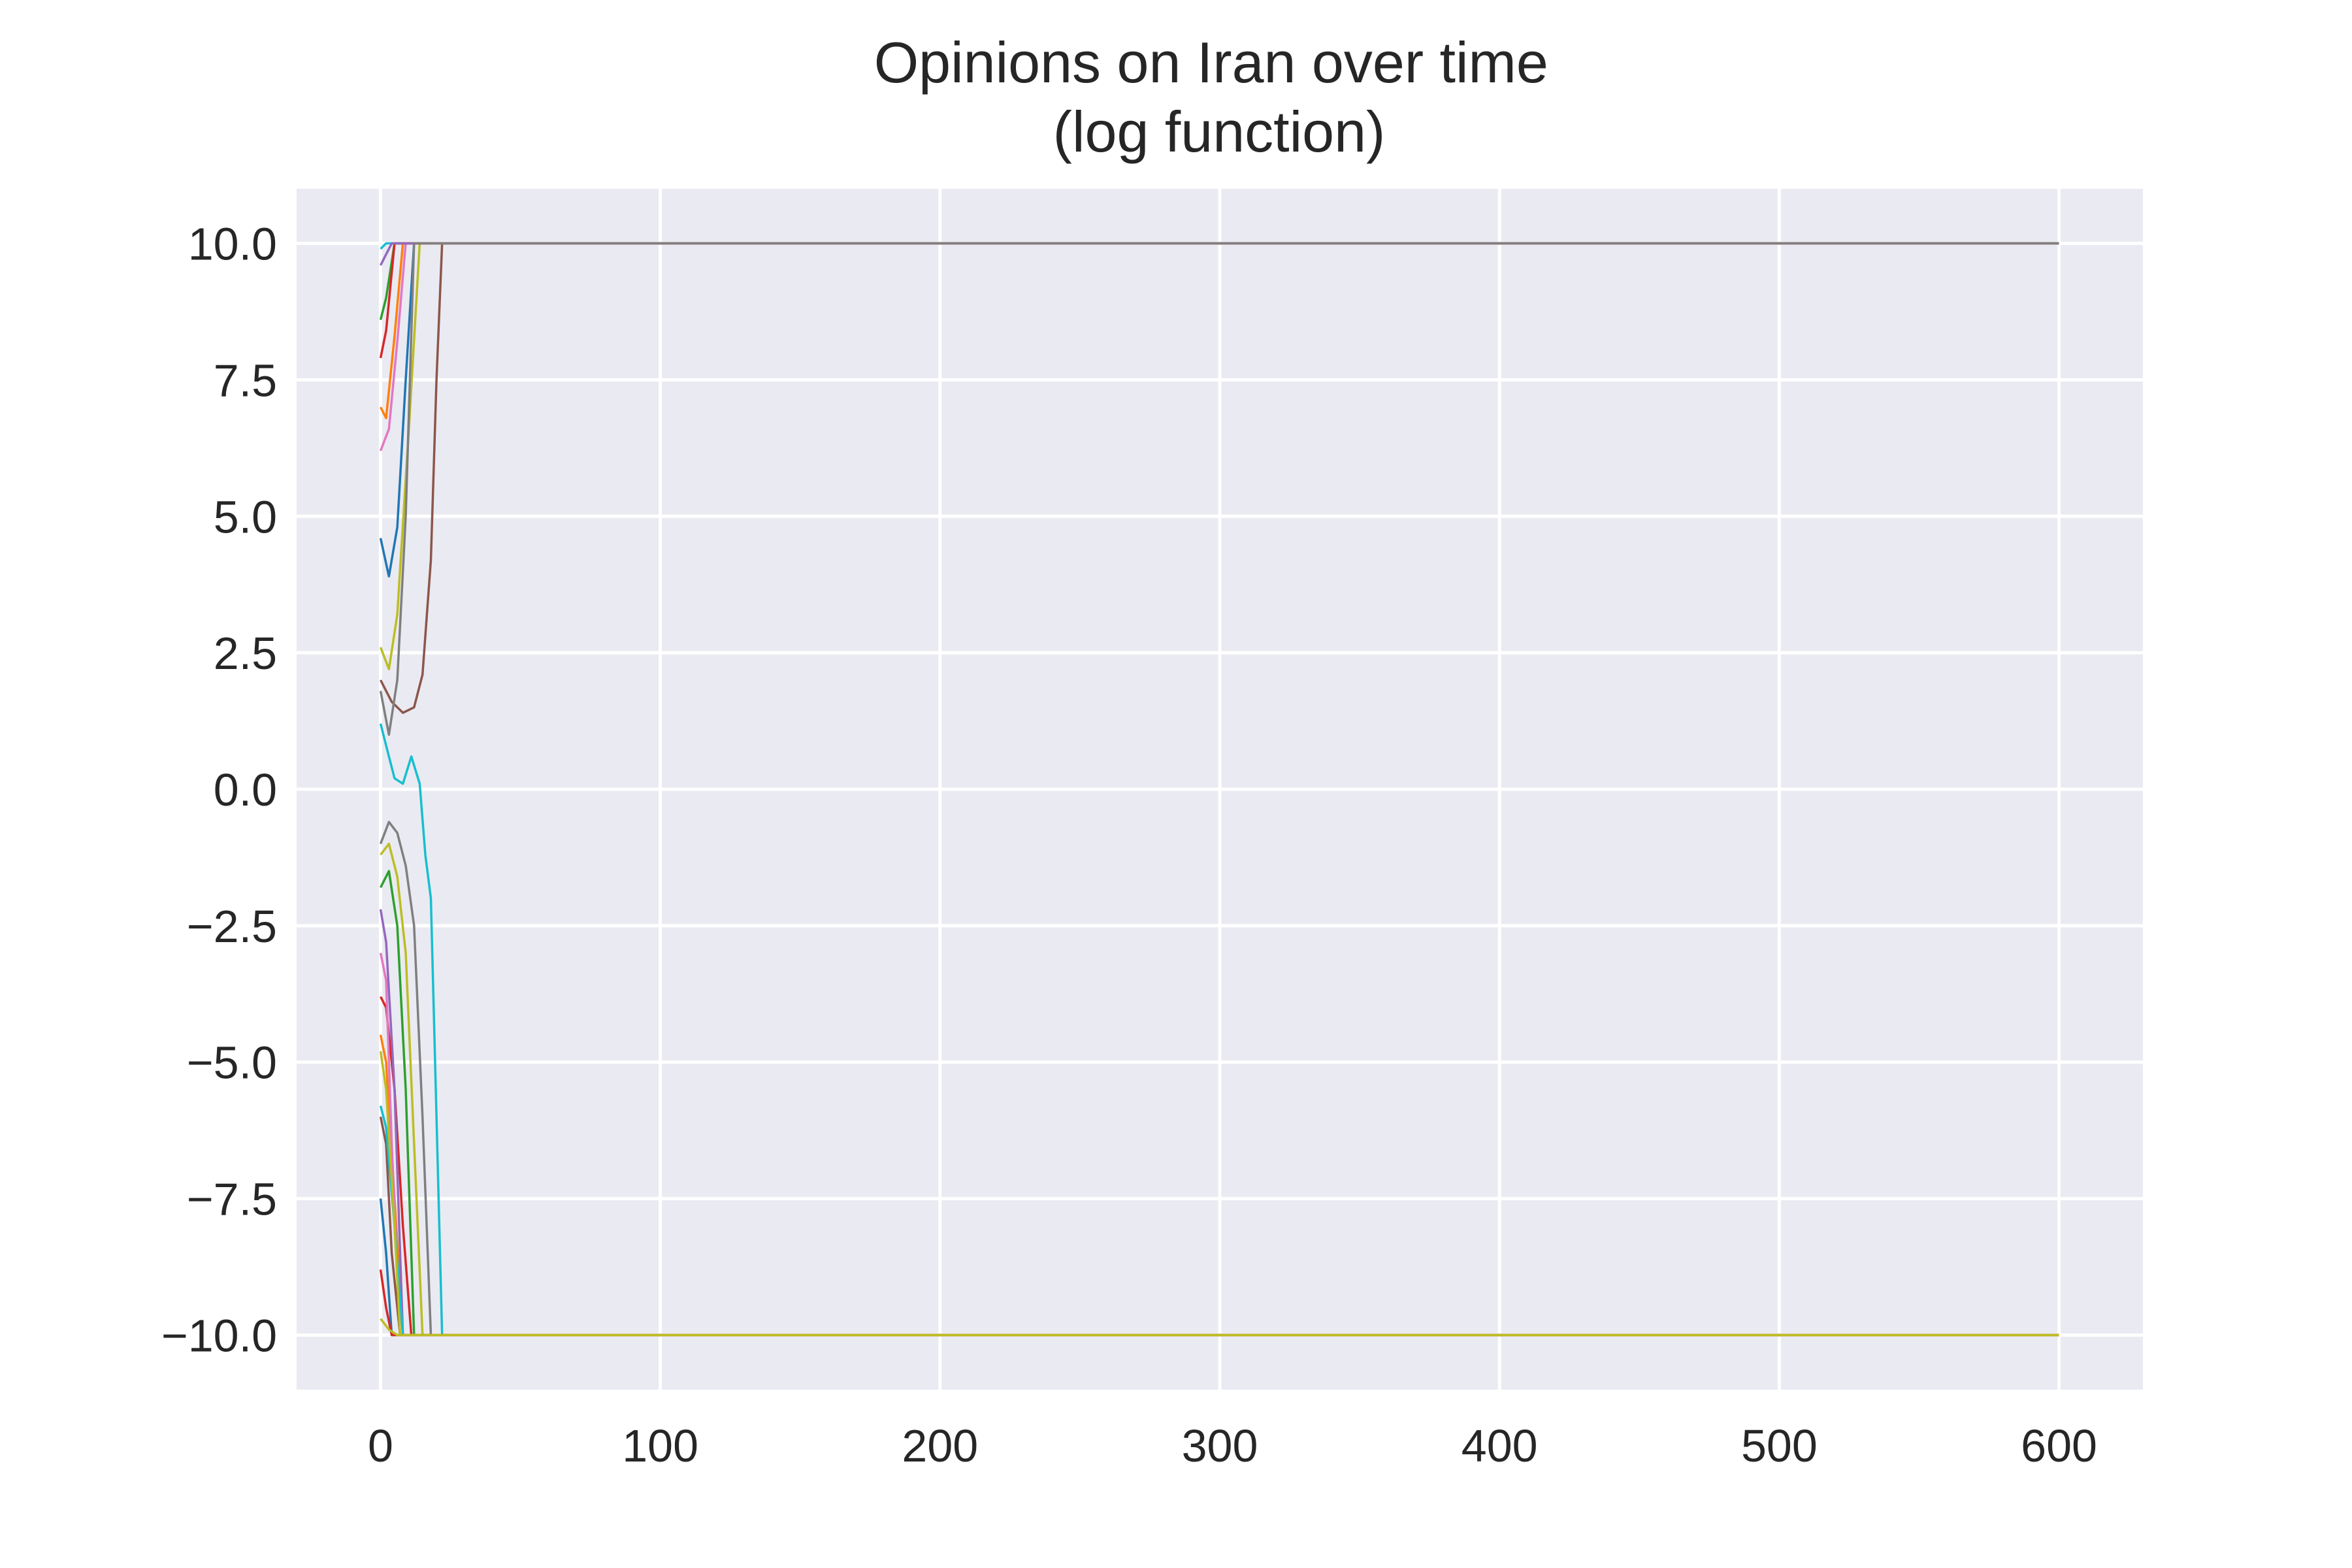 Image resolution: width=2352 pixels, height=1568 pixels. What do you see at coordinates (660, 1445) in the screenshot?
I see `x-tick-label-1: 100` at bounding box center [660, 1445].